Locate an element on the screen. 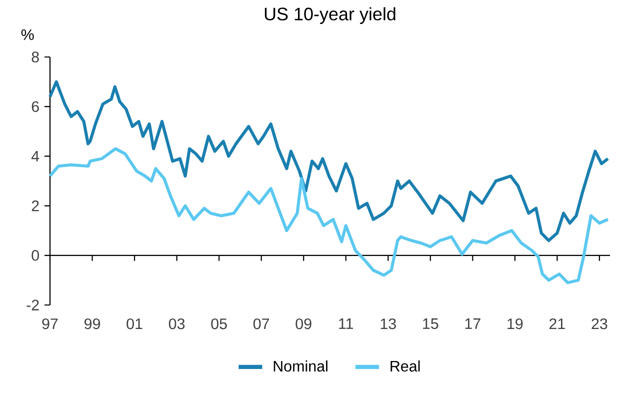 This screenshot has width=636, height=400. x-tick-label: 15 is located at coordinates (430, 324).